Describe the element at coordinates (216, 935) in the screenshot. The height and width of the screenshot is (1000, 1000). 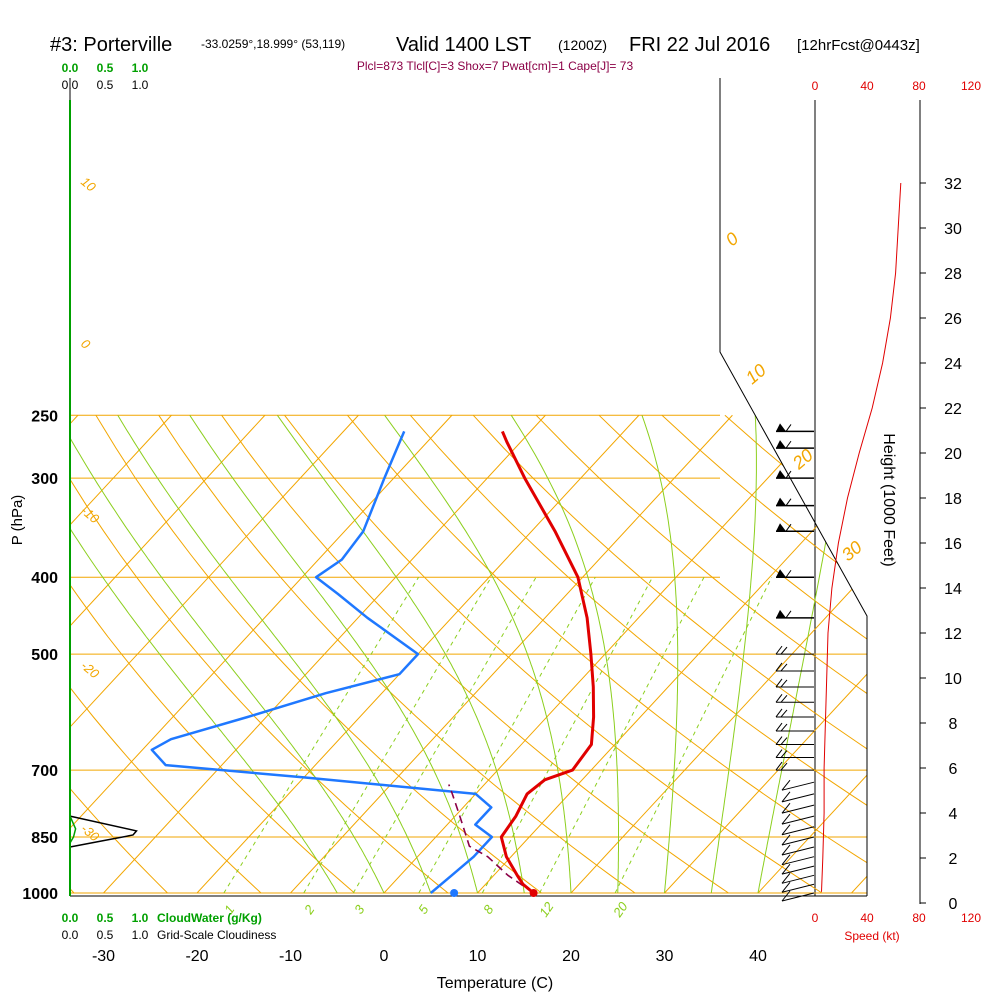
I see `cloudiness-label: Grid-Scale Cloudiness` at that location.